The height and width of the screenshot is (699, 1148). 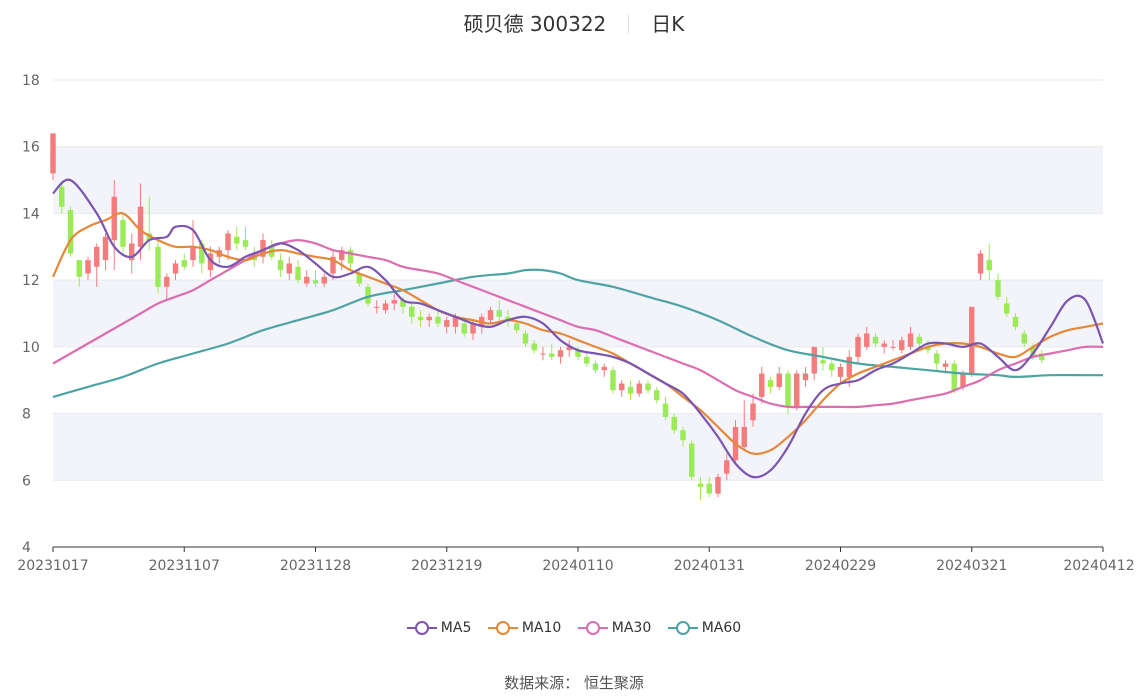 What do you see at coordinates (971, 566) in the screenshot?
I see `x-tick-label: 20240321` at bounding box center [971, 566].